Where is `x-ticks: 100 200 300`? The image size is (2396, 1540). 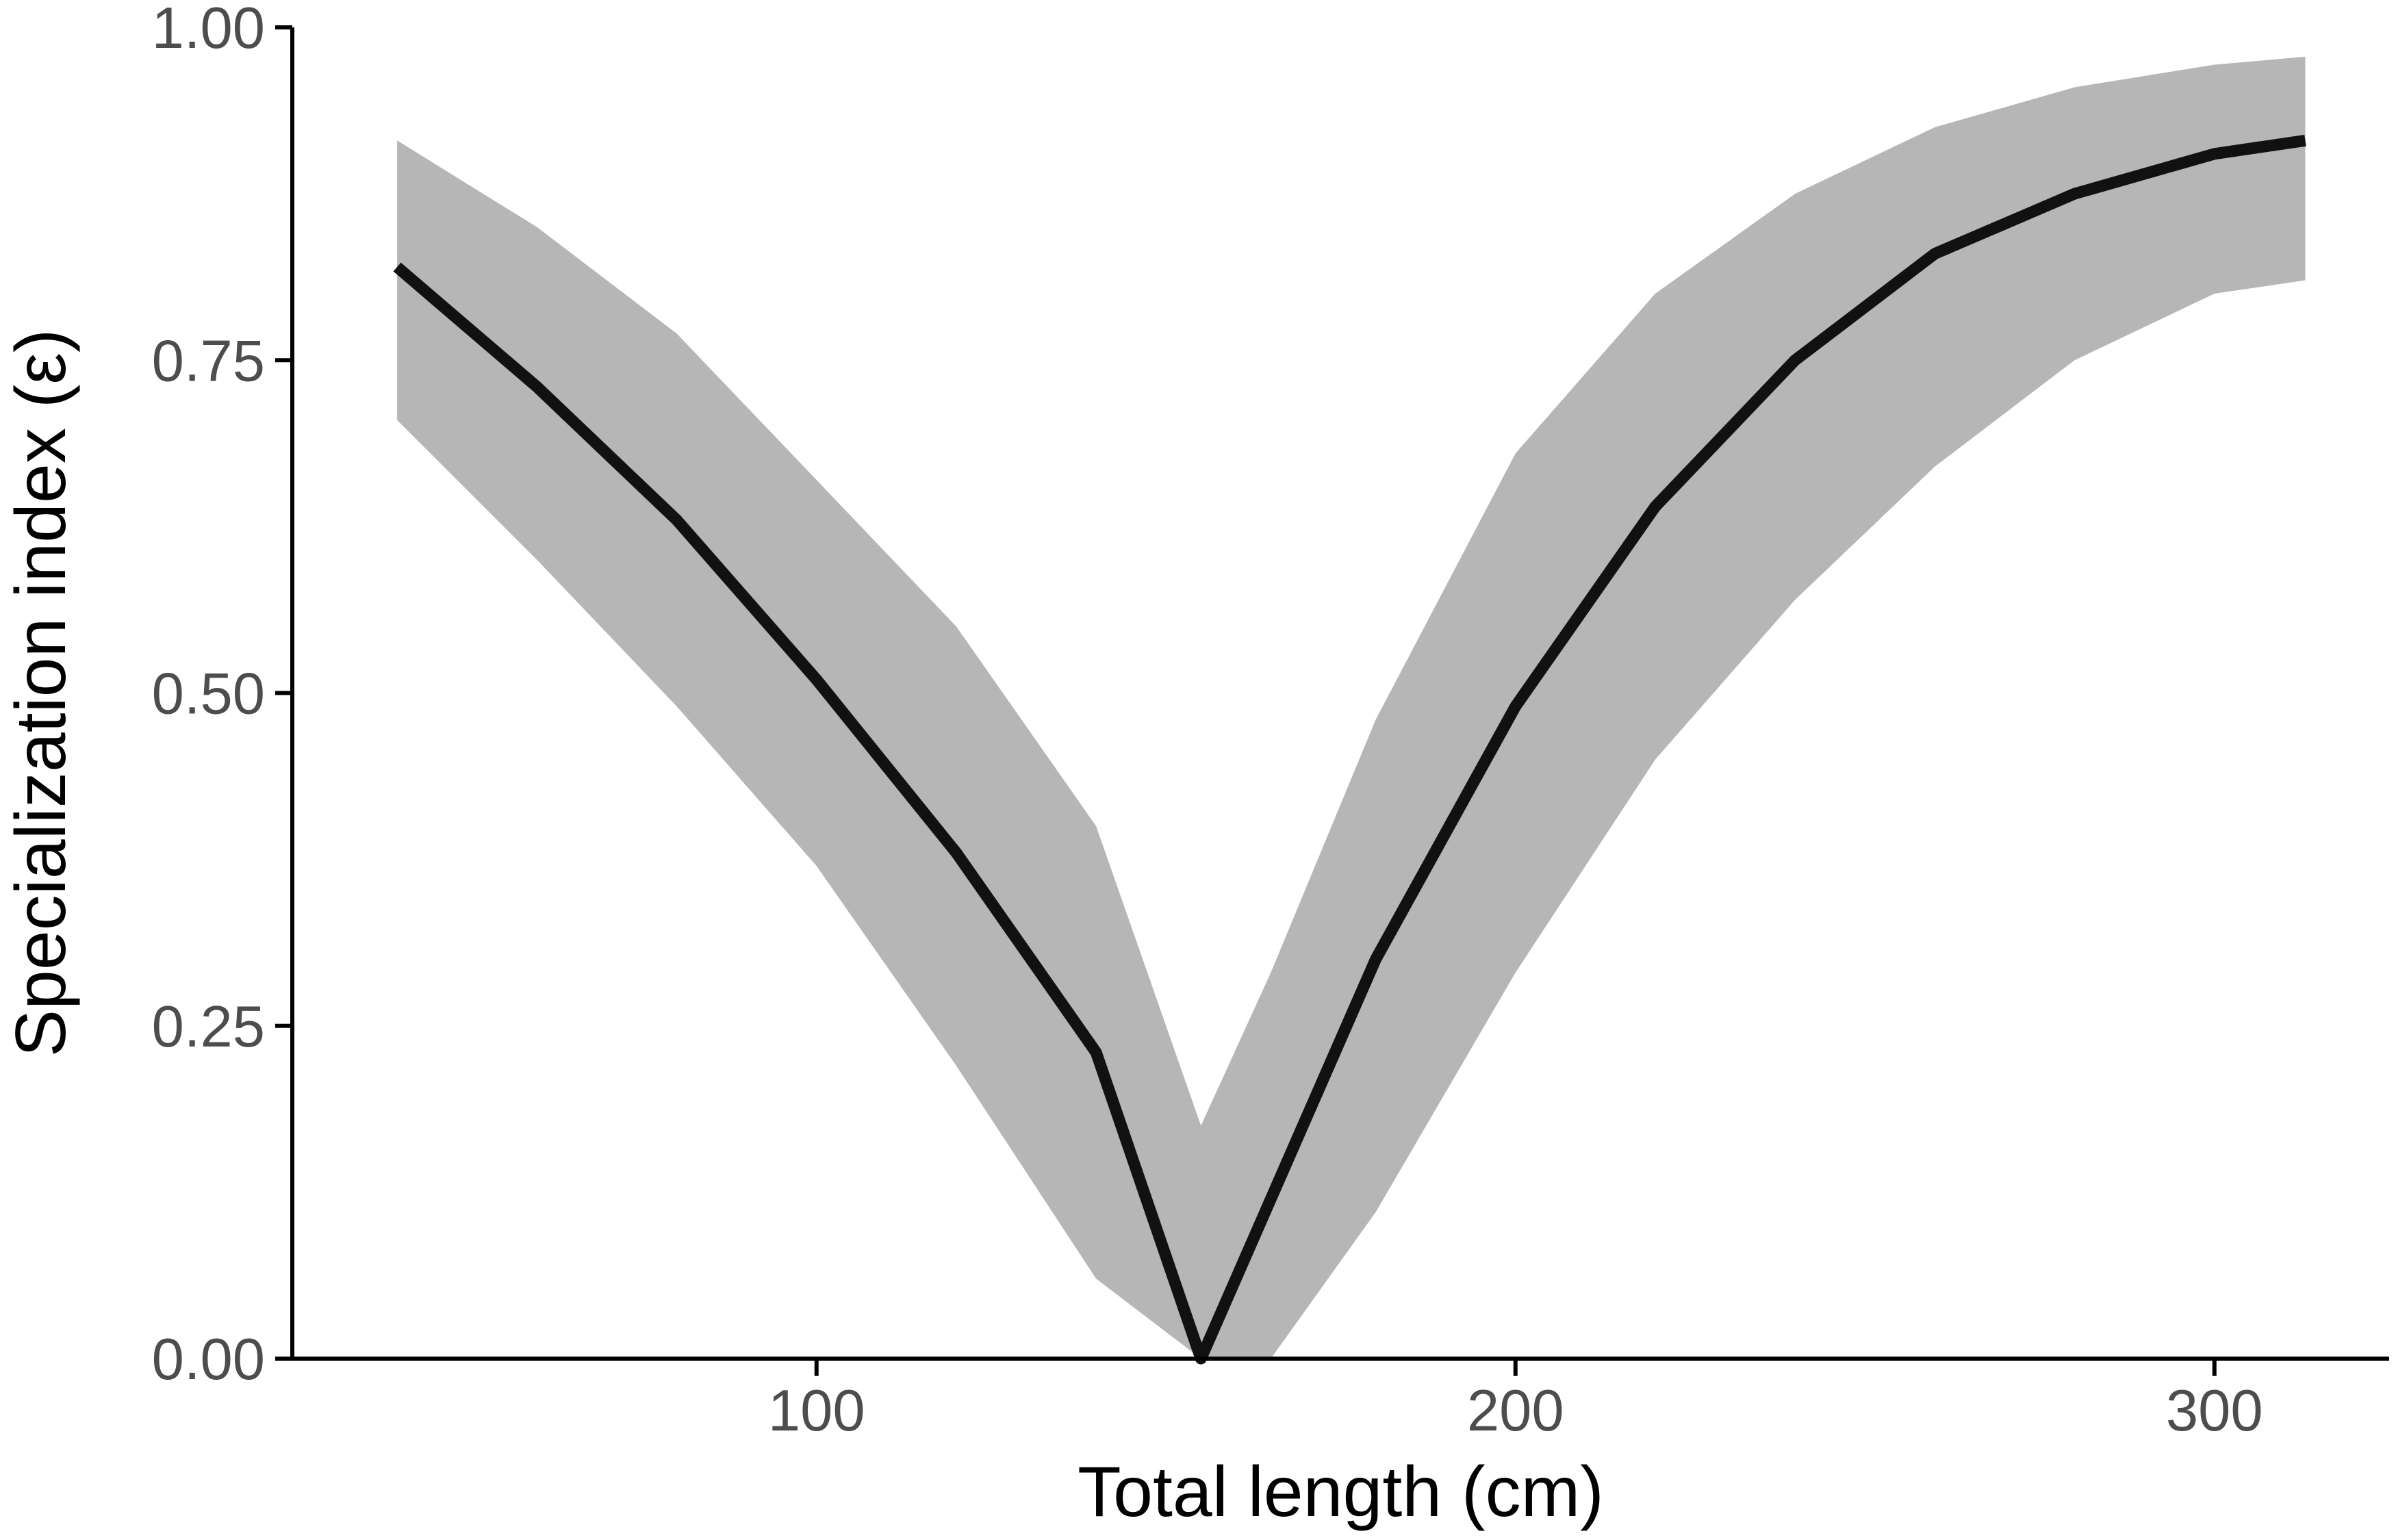
x-ticks: 100 200 300 is located at coordinates (1515, 1401).